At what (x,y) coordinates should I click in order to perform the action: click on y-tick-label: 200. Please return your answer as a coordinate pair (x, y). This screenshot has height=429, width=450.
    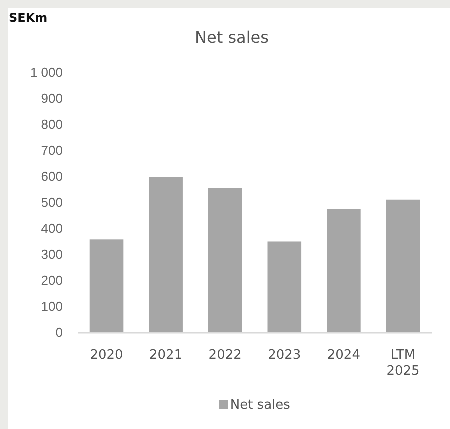
    Looking at the image, I should click on (52, 280).